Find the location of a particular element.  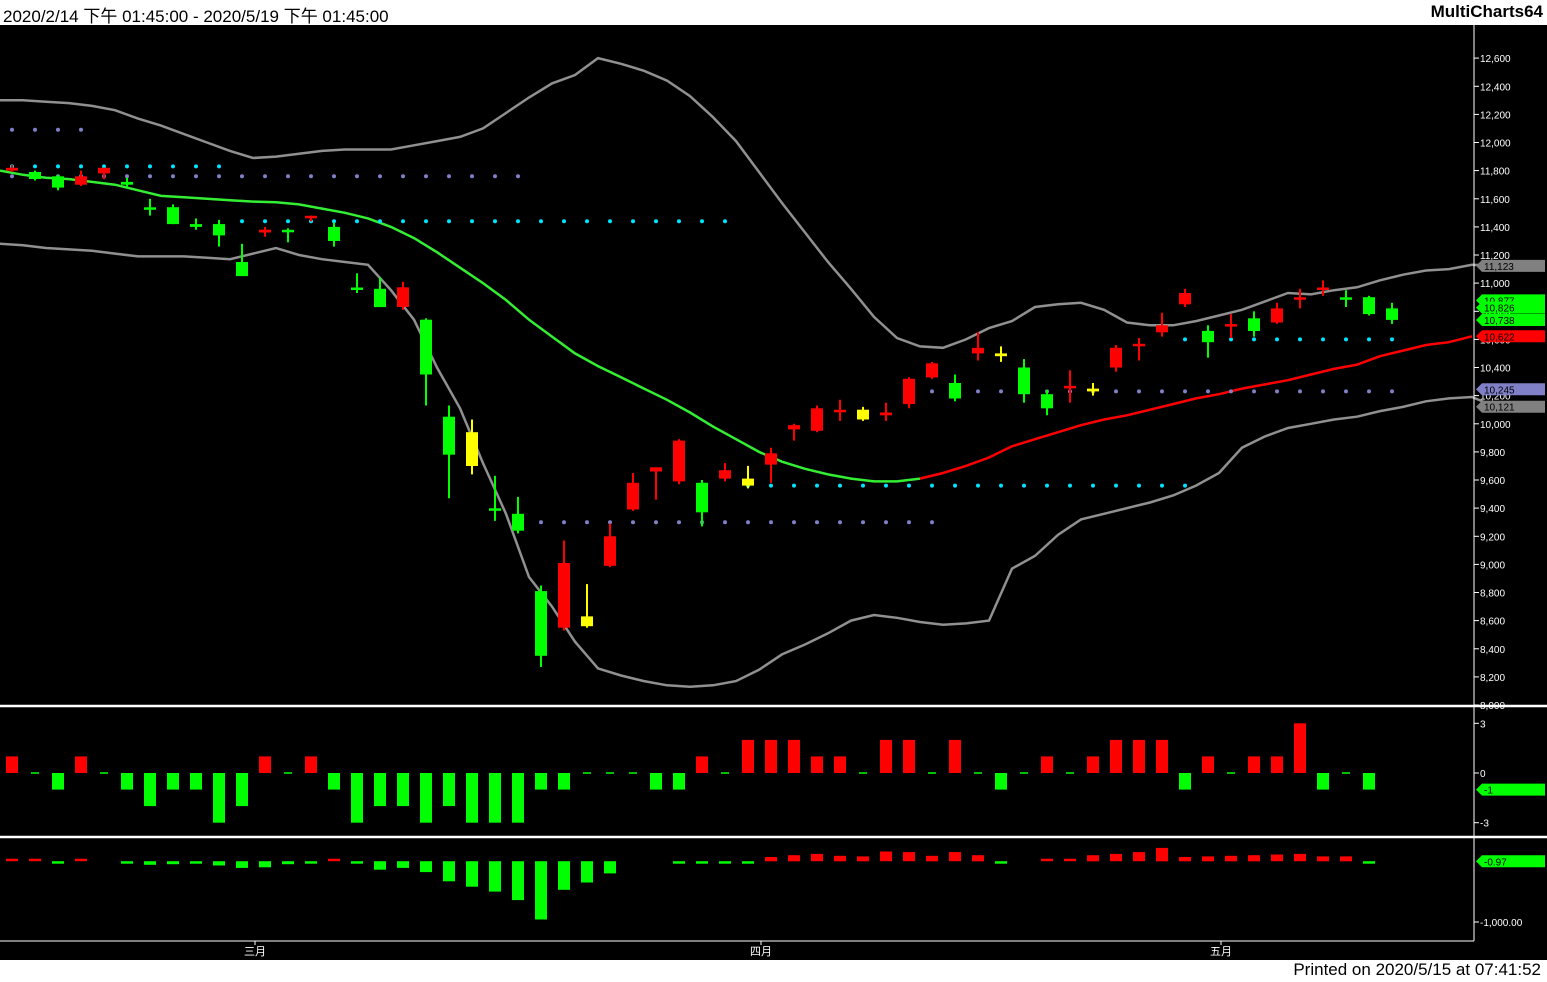

price-tick-label: 12,200 is located at coordinates (1495, 115).